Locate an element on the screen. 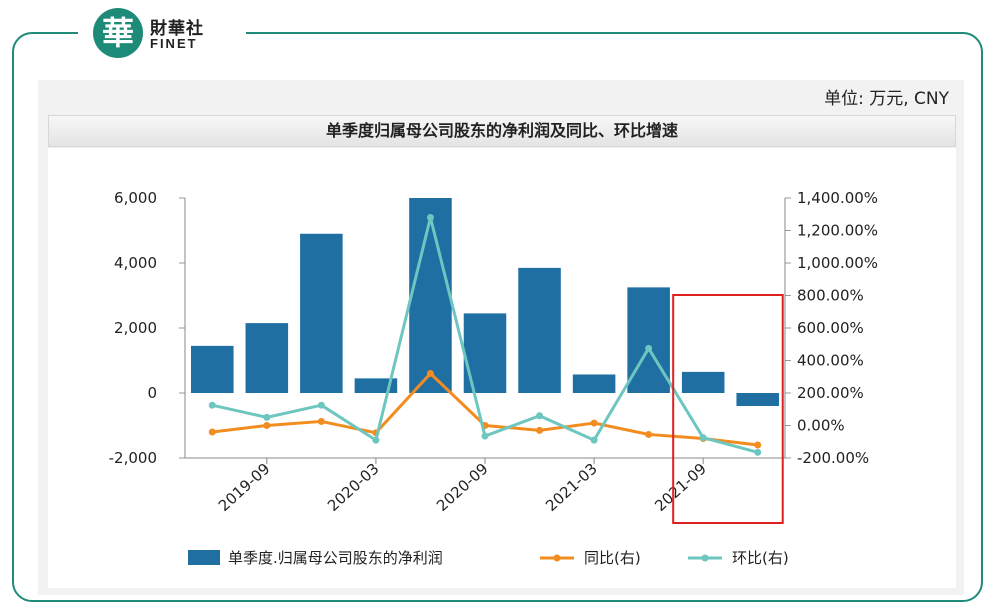 The height and width of the screenshot is (616, 1001). y-right-tick-label: 400.00% is located at coordinates (830, 361).